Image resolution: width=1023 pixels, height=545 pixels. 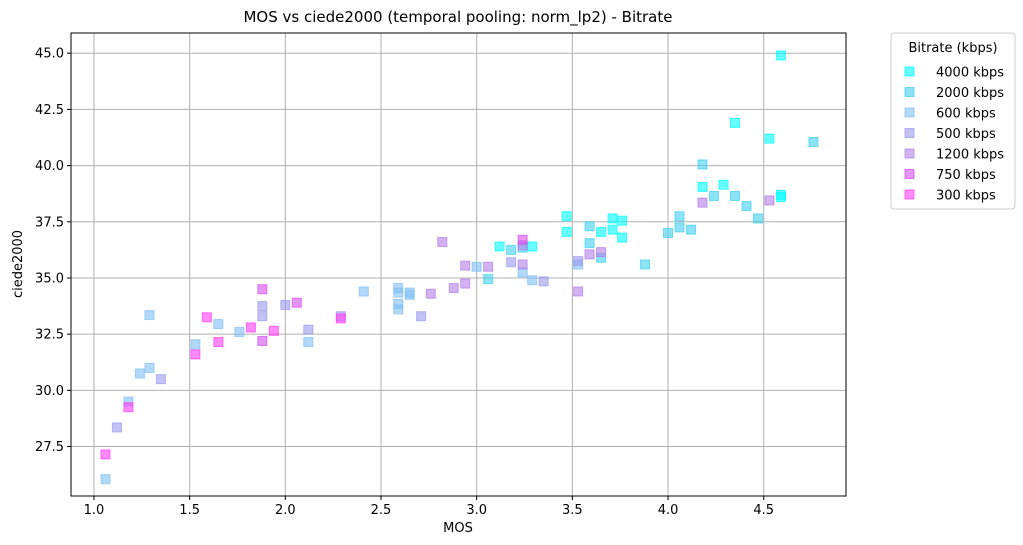 What do you see at coordinates (966, 134) in the screenshot?
I see `legend-label: 500 kbps` at bounding box center [966, 134].